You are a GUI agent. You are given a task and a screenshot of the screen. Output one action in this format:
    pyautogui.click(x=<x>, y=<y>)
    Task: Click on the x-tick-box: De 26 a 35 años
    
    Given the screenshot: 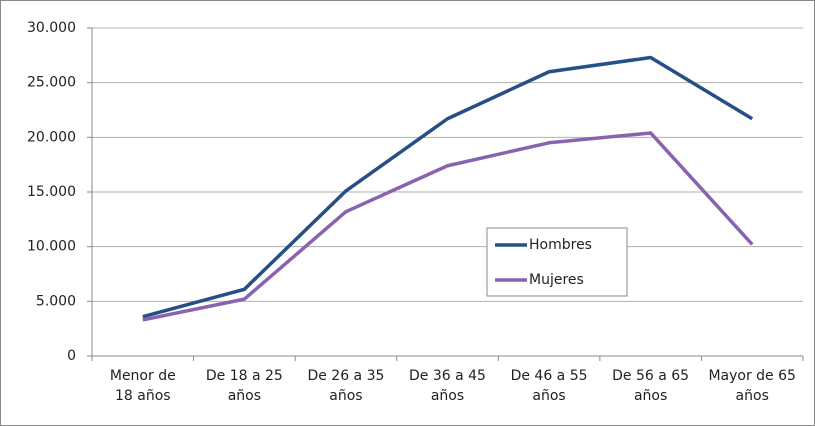 What is the action you would take?
    pyautogui.click(x=346, y=386)
    